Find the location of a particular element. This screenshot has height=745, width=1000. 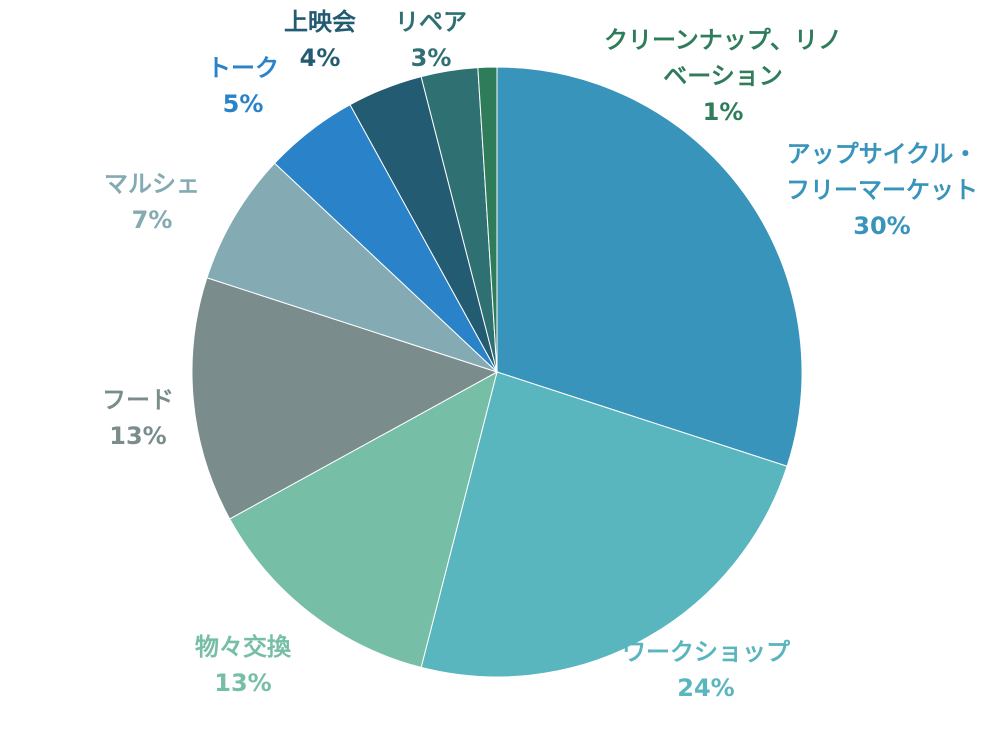

data-label-category: フリーマーケット is located at coordinates (882, 190).